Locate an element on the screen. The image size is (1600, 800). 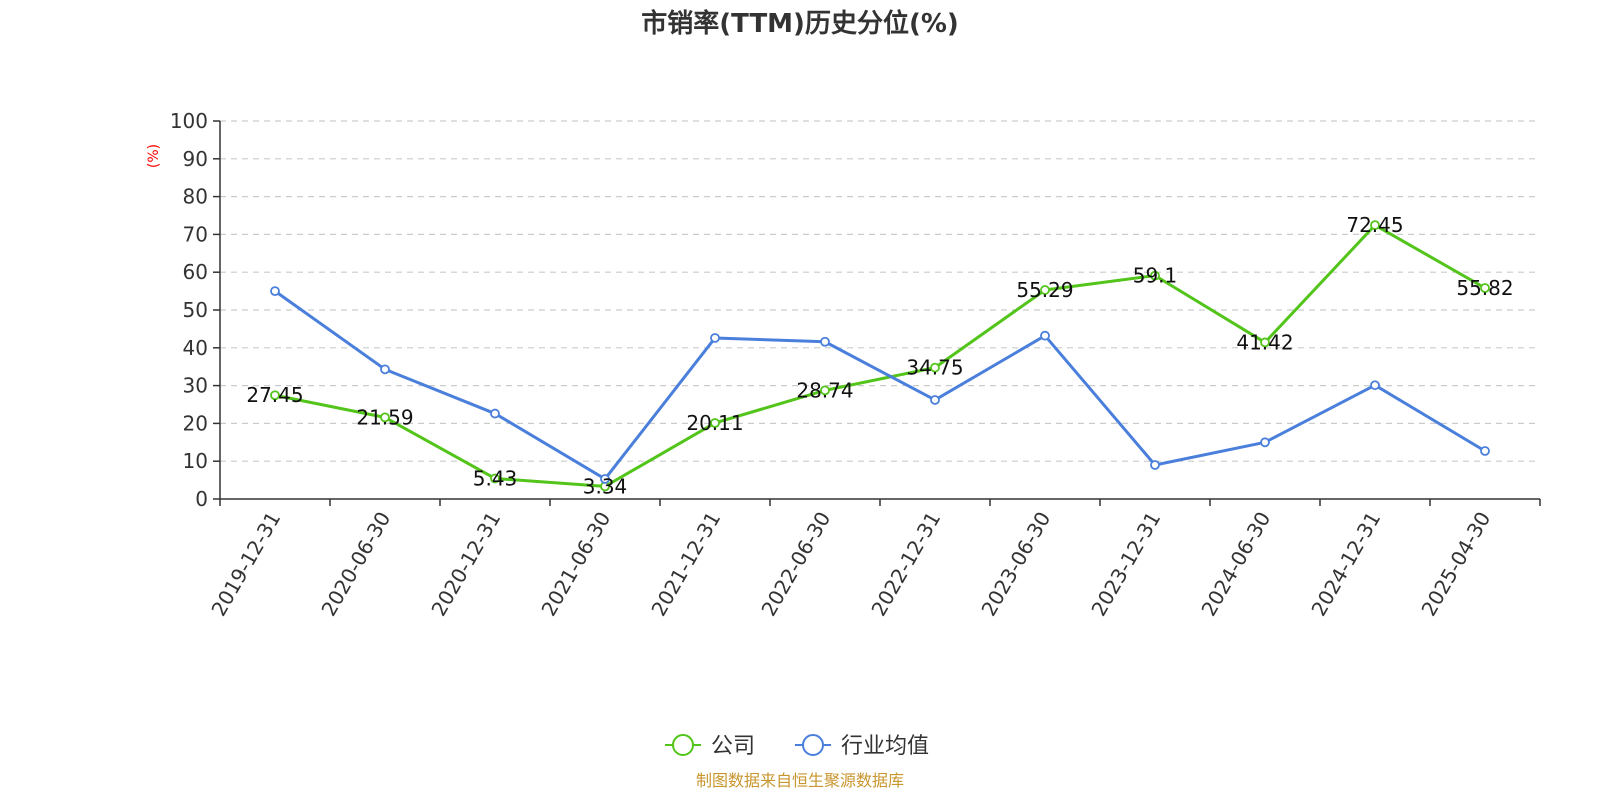
data-label: 5.43 is located at coordinates (495, 478).